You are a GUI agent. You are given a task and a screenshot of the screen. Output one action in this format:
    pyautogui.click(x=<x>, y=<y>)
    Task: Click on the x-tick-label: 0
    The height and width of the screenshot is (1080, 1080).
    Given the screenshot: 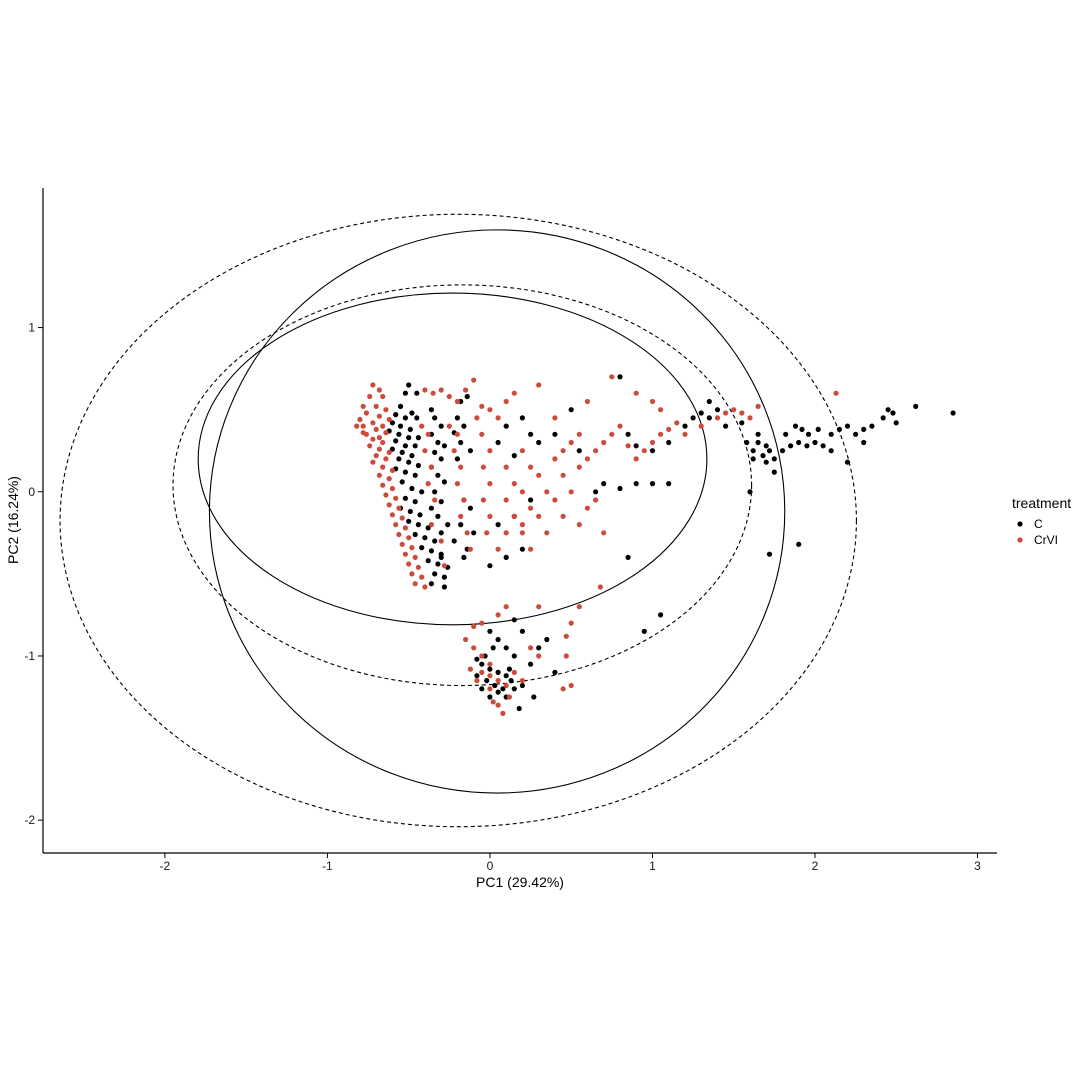 What is the action you would take?
    pyautogui.click(x=490, y=866)
    